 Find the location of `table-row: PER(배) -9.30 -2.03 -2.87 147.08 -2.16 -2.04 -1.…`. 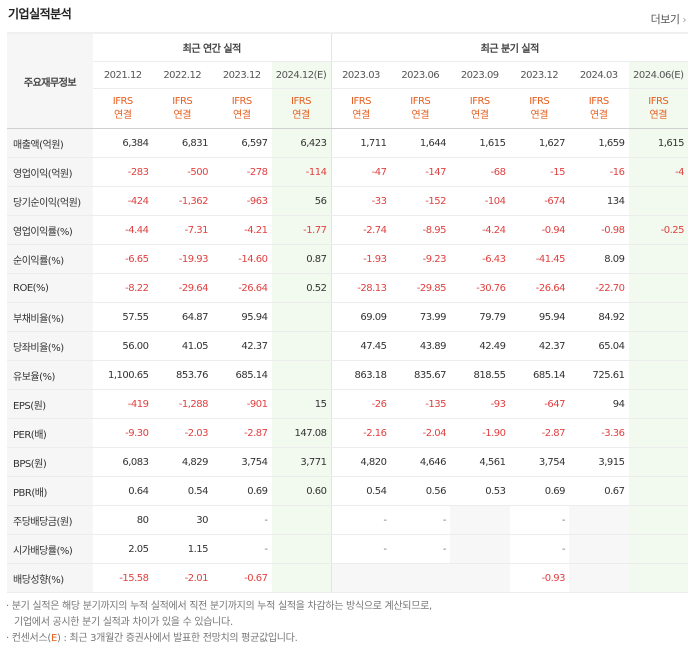

table-row: PER(배) -9.30 -2.03 -2.87 147.08 -2.16 -2.04 -1.… is located at coordinates (347, 433).